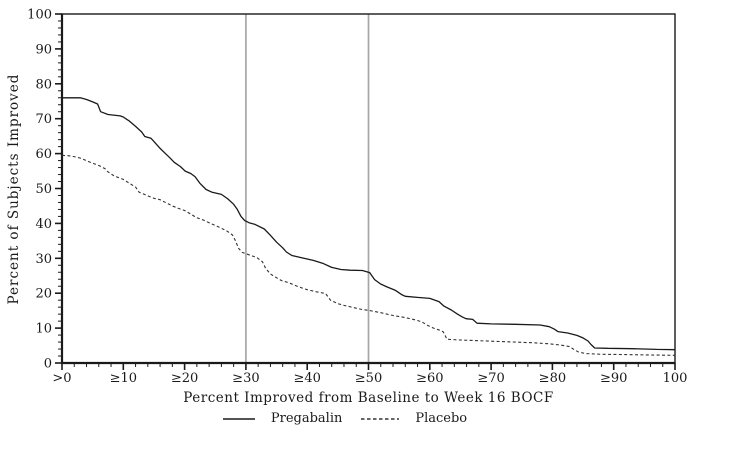 This screenshot has width=731, height=456. Describe the element at coordinates (238, 418) in the screenshot. I see `pregabalin-line-icon` at that location.